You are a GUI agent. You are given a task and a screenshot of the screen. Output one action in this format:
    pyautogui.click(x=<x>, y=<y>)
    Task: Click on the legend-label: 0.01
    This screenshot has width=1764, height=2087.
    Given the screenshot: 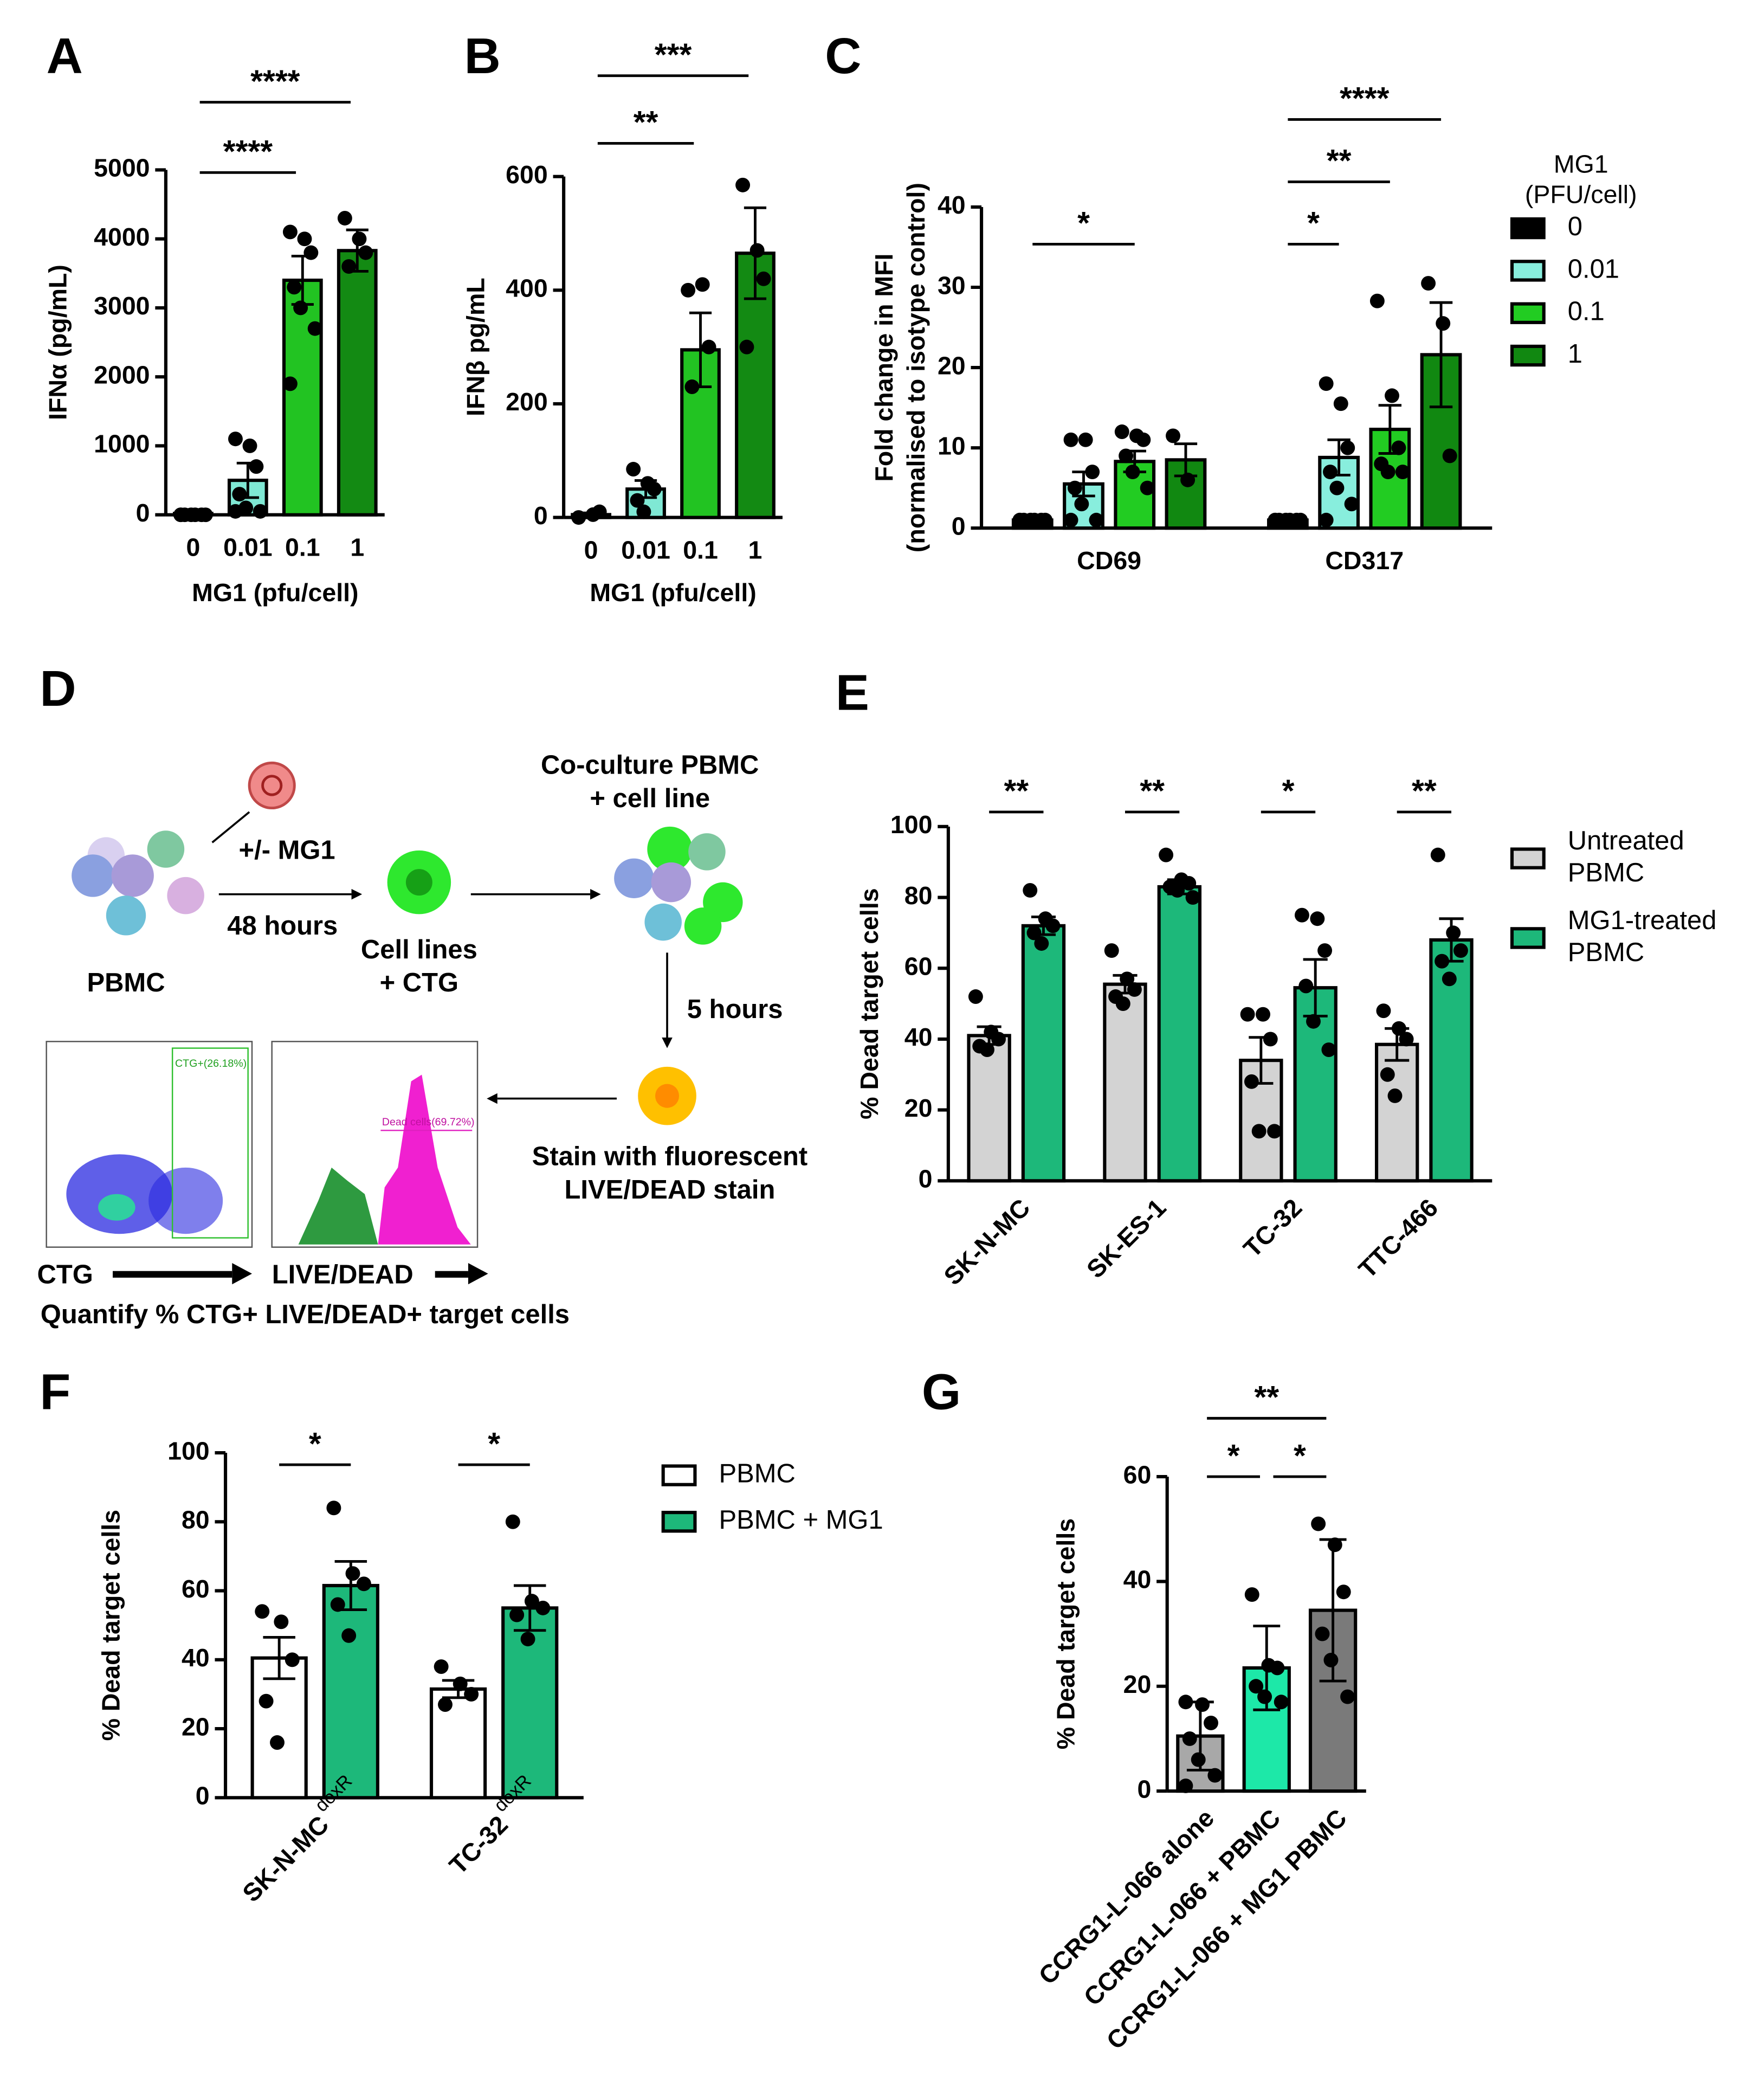 What is the action you would take?
    pyautogui.click(x=1594, y=269)
    